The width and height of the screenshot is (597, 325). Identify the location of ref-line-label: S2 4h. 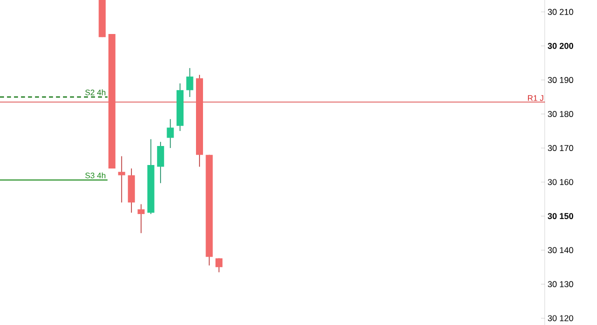
(95, 92).